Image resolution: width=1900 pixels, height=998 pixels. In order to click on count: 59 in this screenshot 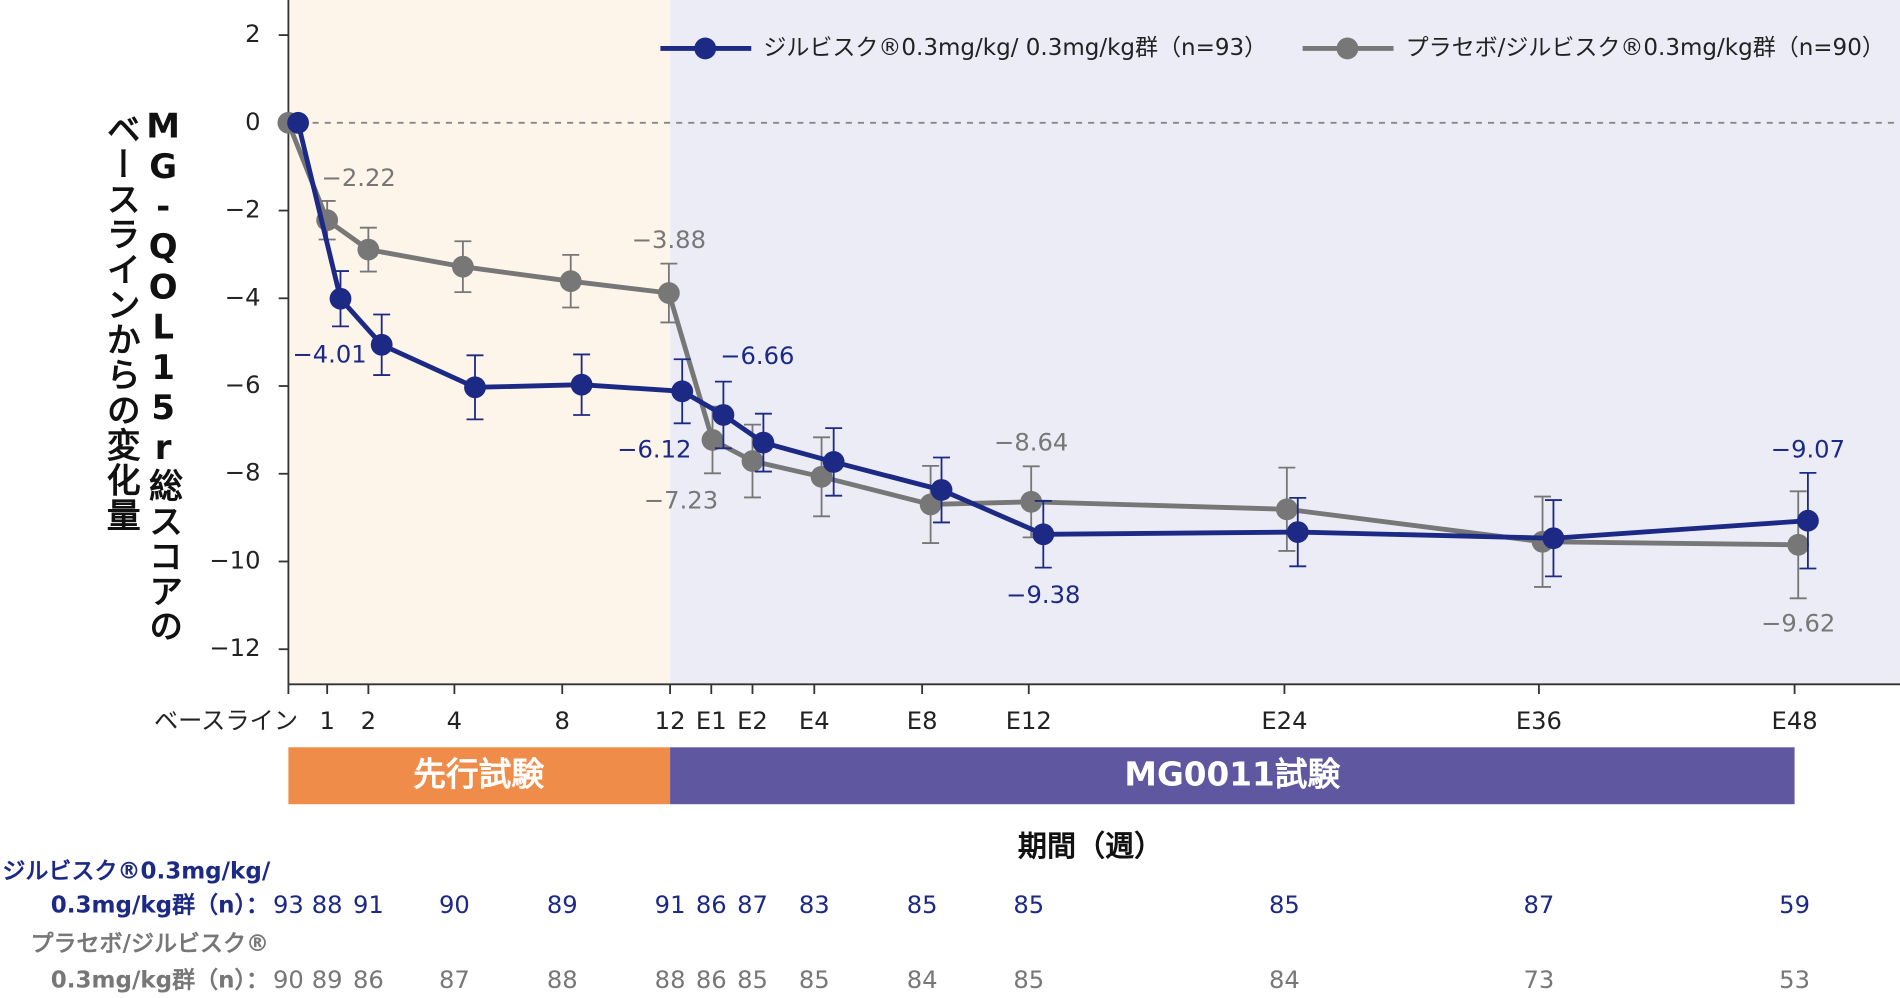, I will do `click(1794, 905)`.